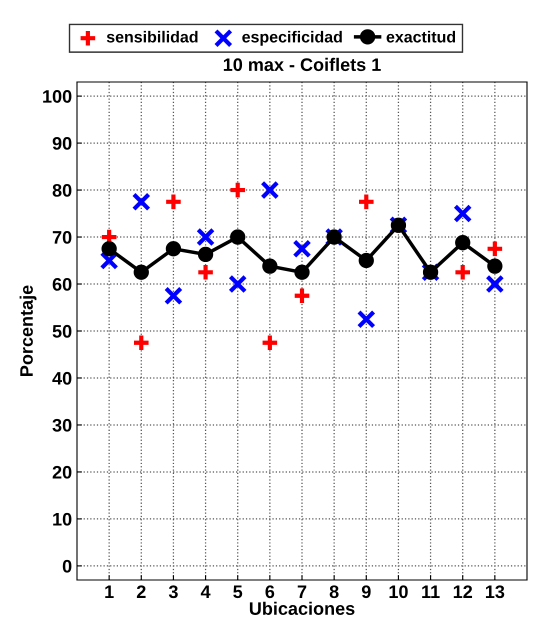 This screenshot has height=628, width=547. What do you see at coordinates (62, 378) in the screenshot?
I see `y-tick-label: 40` at bounding box center [62, 378].